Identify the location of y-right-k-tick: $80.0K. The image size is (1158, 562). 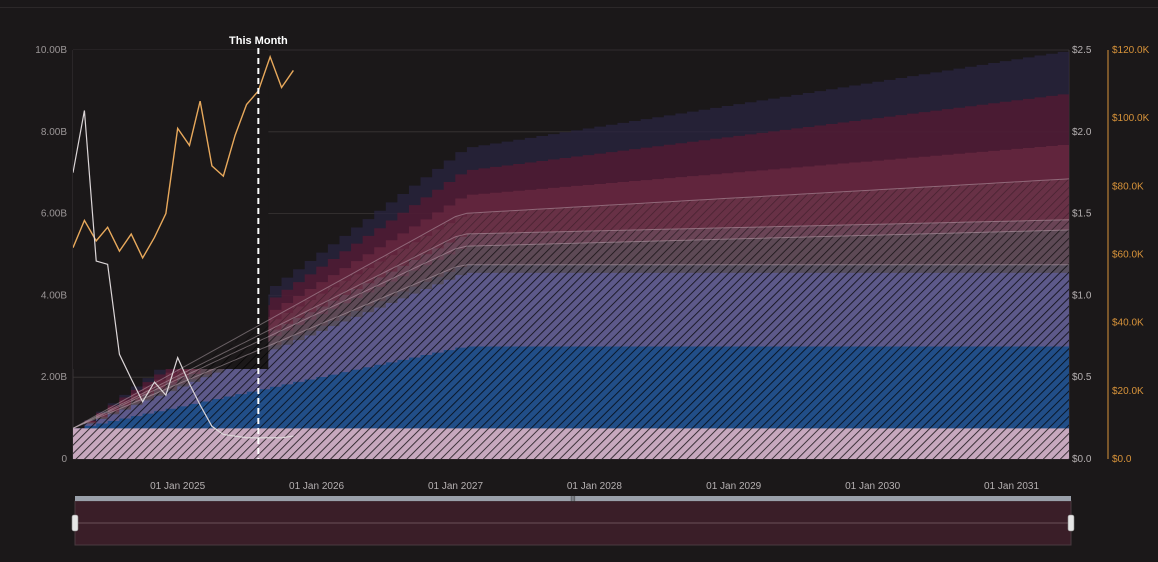
(1128, 186).